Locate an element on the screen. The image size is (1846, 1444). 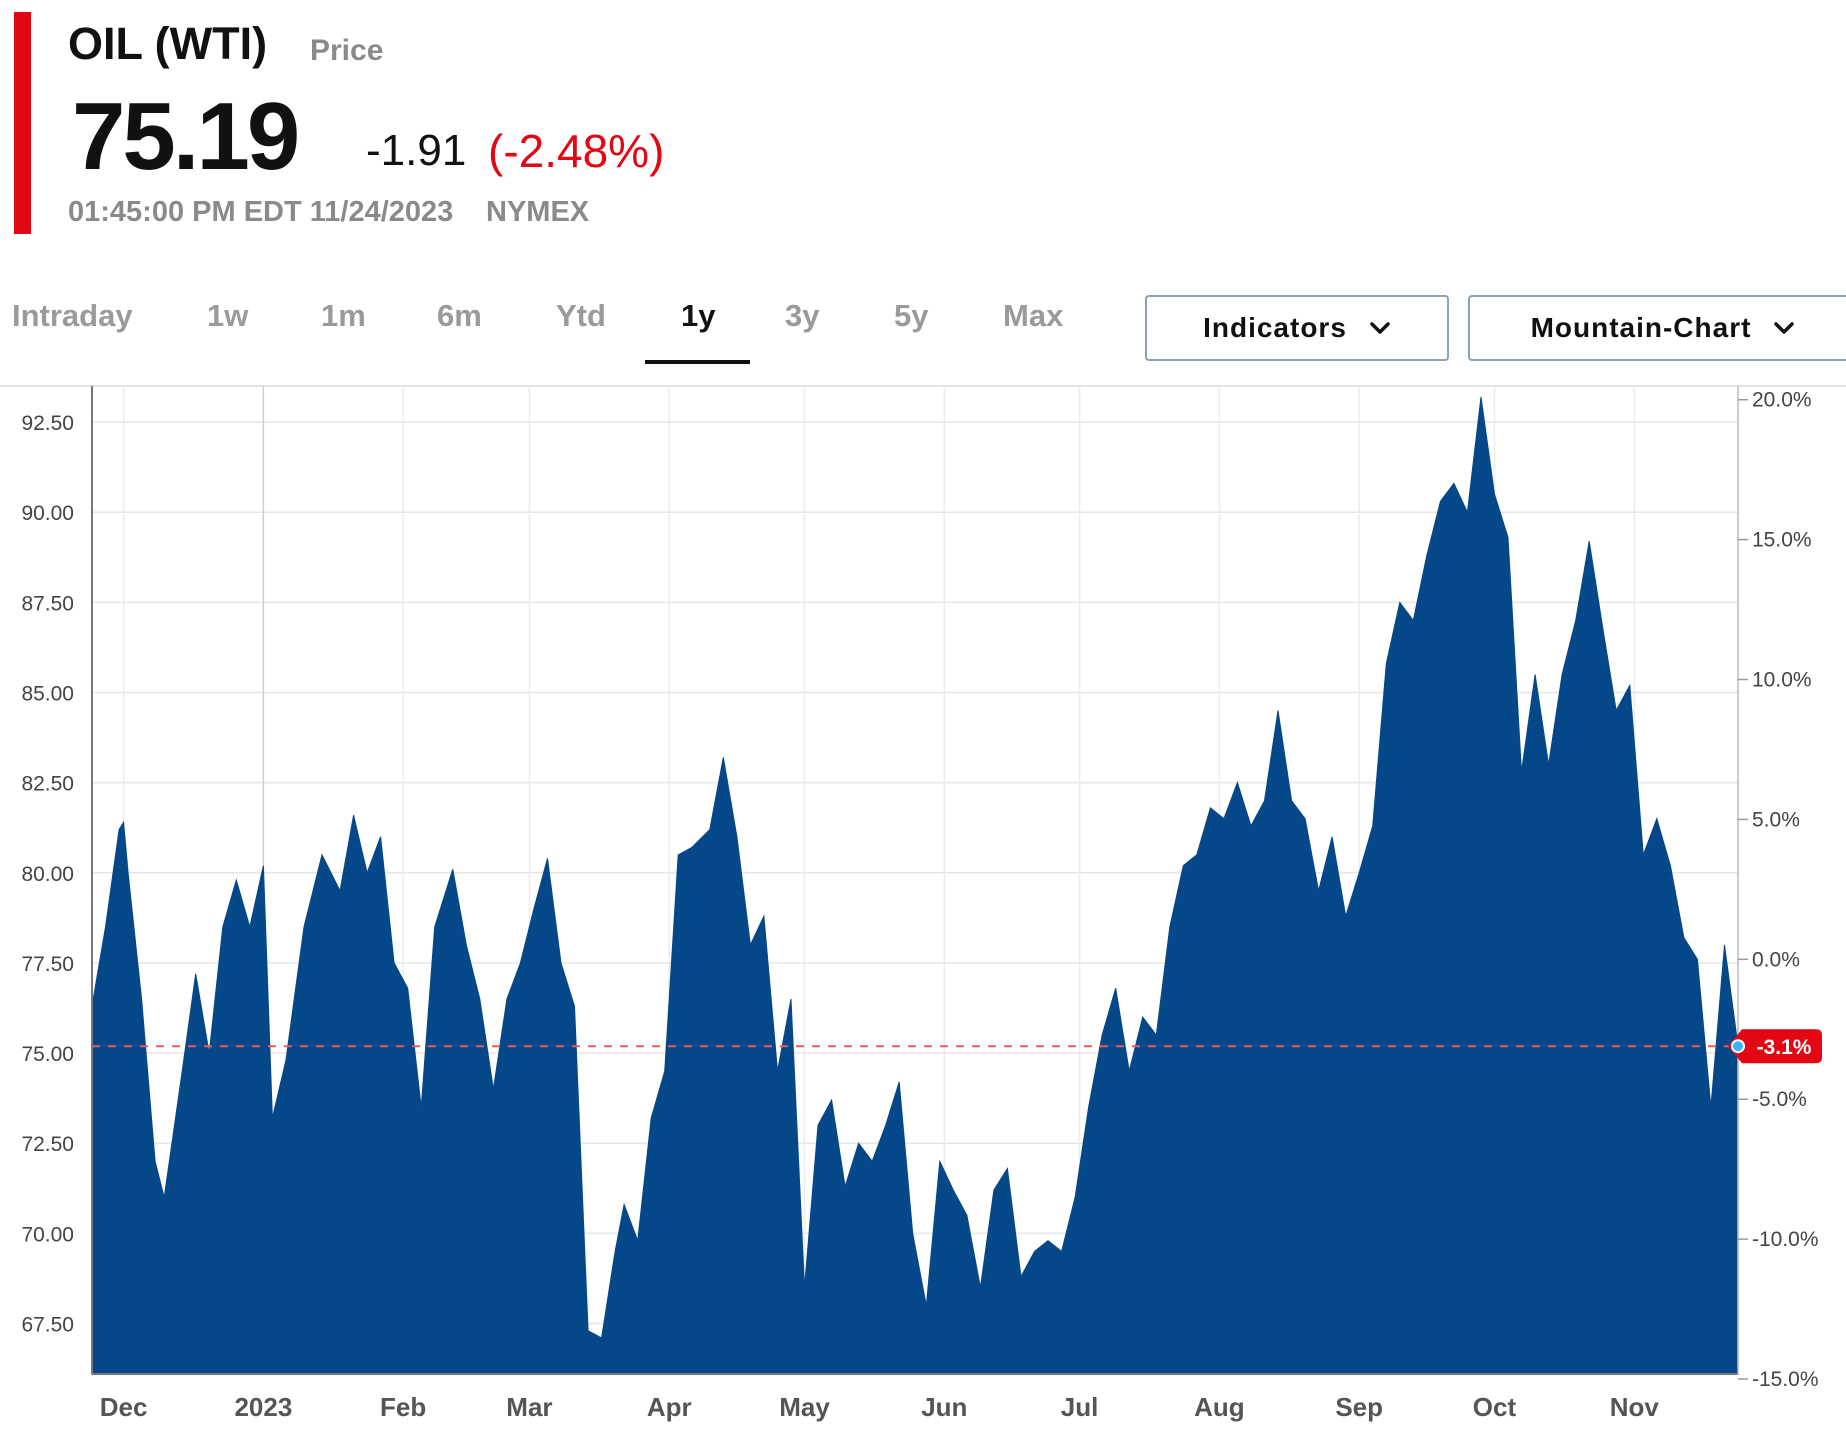
x-tick-label: Oct is located at coordinates (1495, 1407).